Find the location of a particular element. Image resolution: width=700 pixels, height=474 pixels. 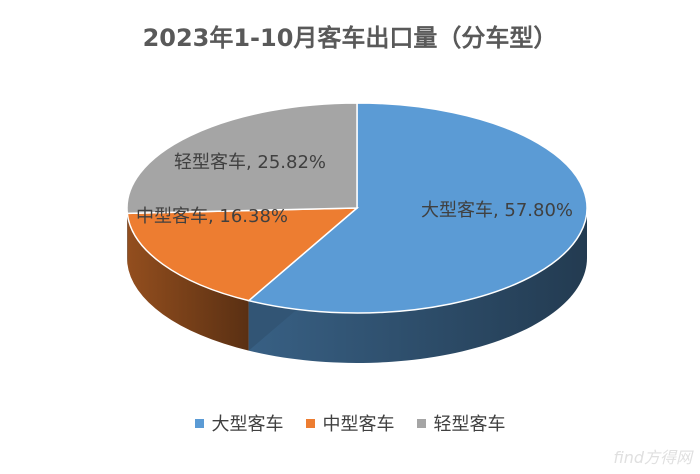

chart-legend: 大型客车 中型客车 轻型客车 is located at coordinates (350, 423).